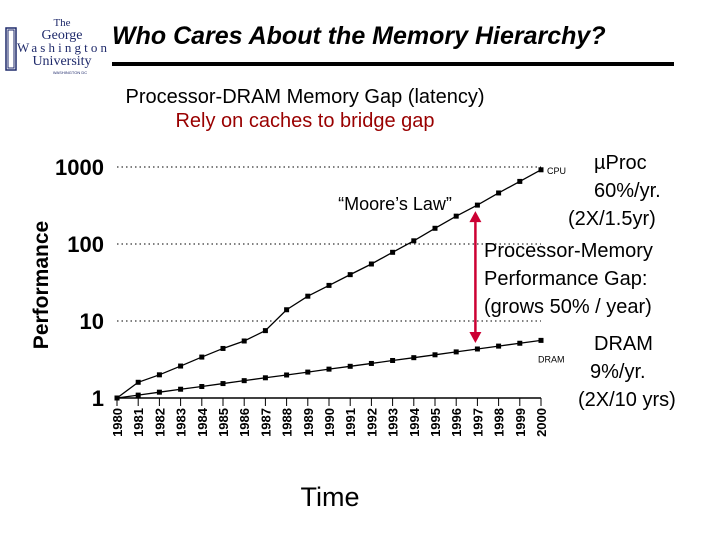 This screenshot has width=720, height=540. I want to click on dram-annotation-line-2: 9%/yr., so click(618, 372).